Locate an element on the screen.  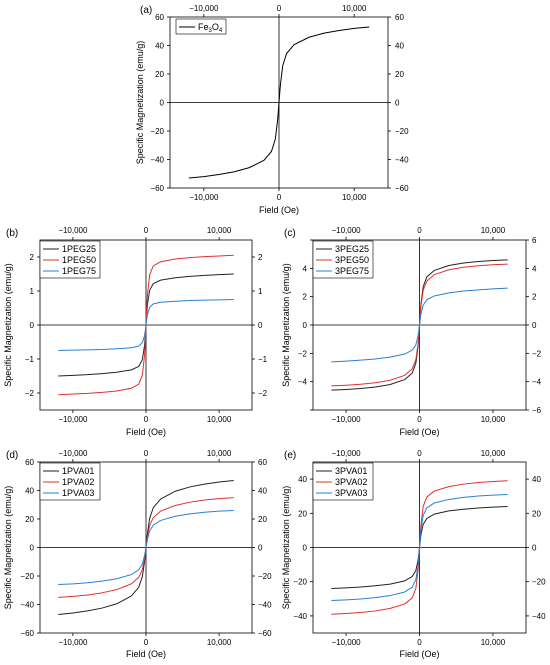
legend-label: Fe3O4 is located at coordinates (210, 28).